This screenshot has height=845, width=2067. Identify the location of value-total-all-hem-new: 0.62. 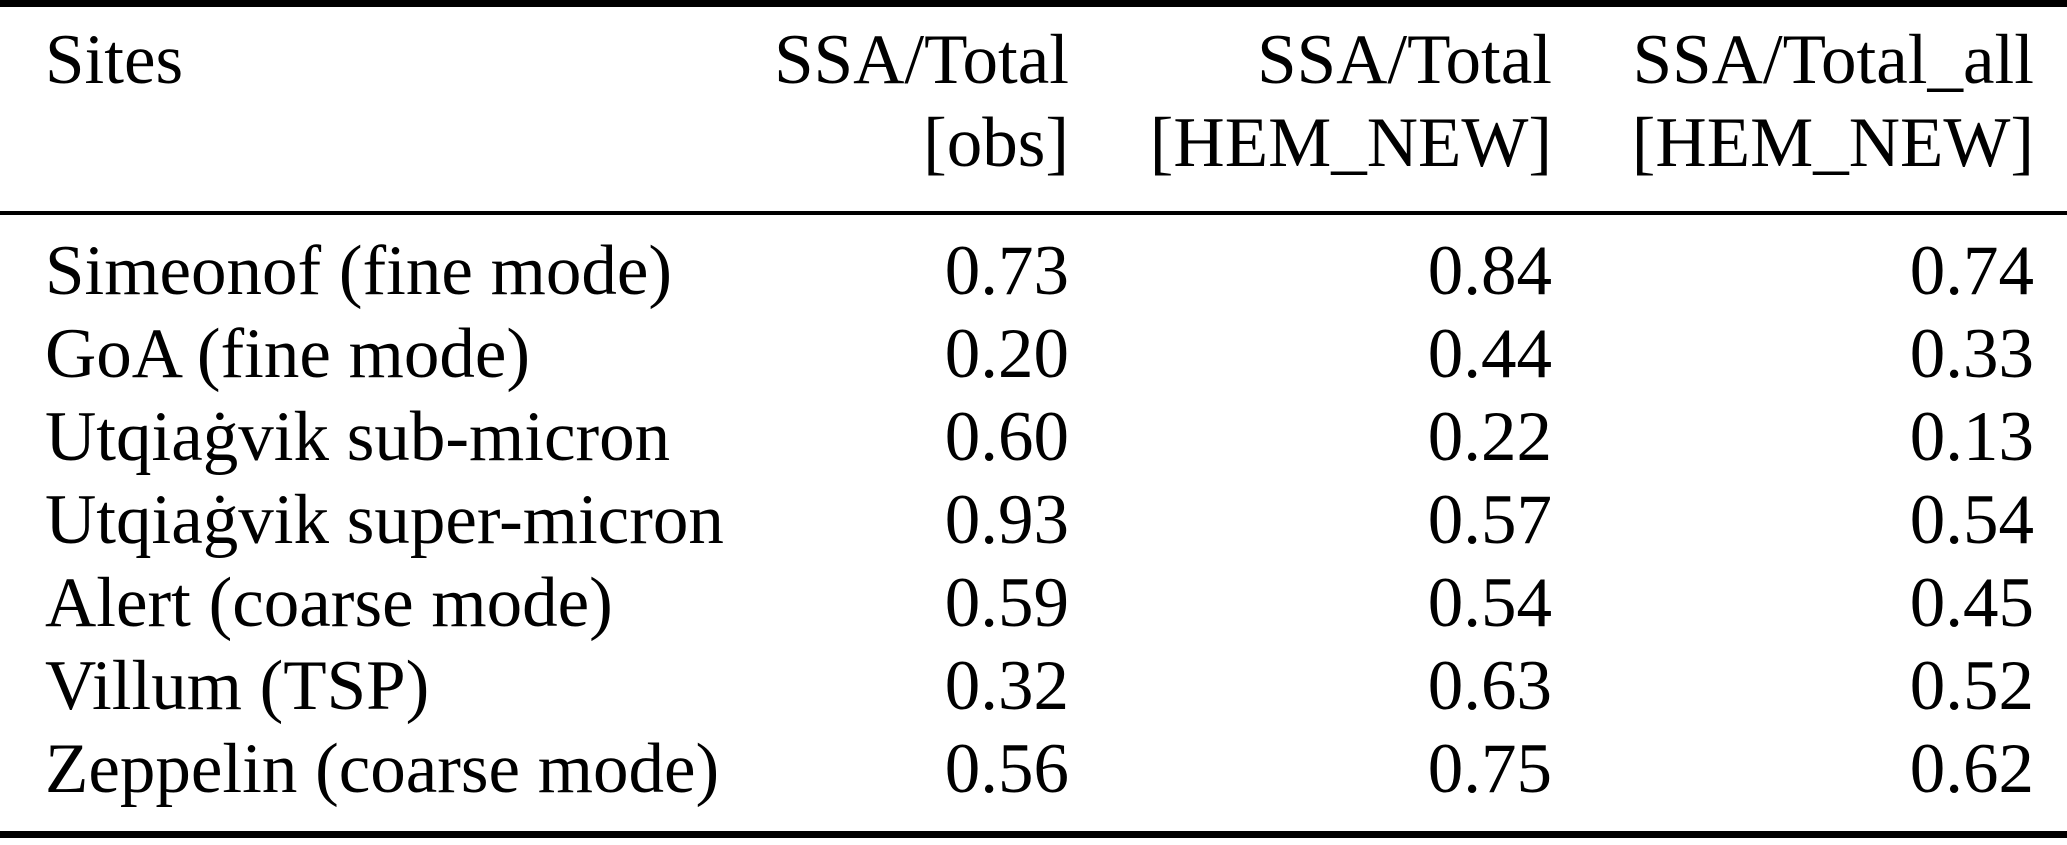
(1971, 769).